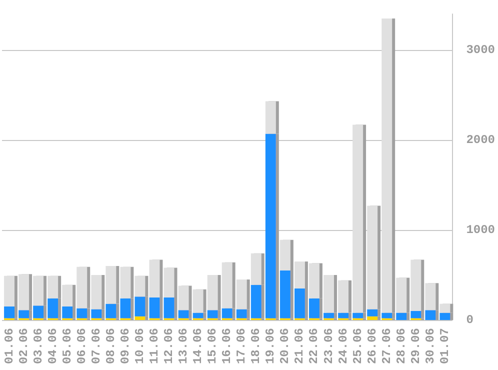  Describe the element at coordinates (241, 346) in the screenshot. I see `x-tick-label: 17.06` at that location.